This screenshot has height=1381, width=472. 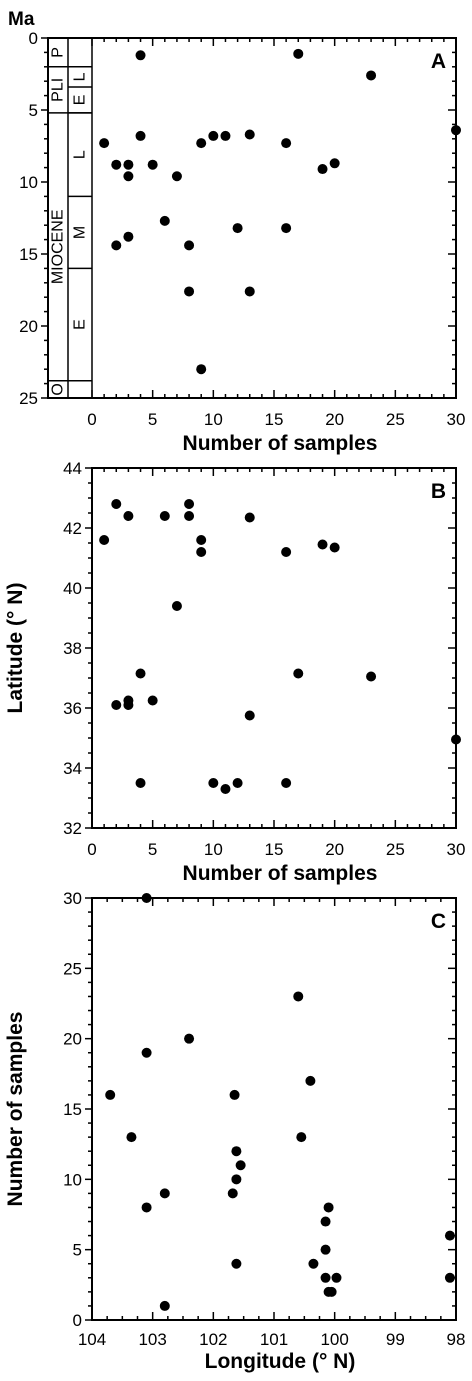 What do you see at coordinates (456, 419) in the screenshot?
I see `x-tick-label: 30` at bounding box center [456, 419].